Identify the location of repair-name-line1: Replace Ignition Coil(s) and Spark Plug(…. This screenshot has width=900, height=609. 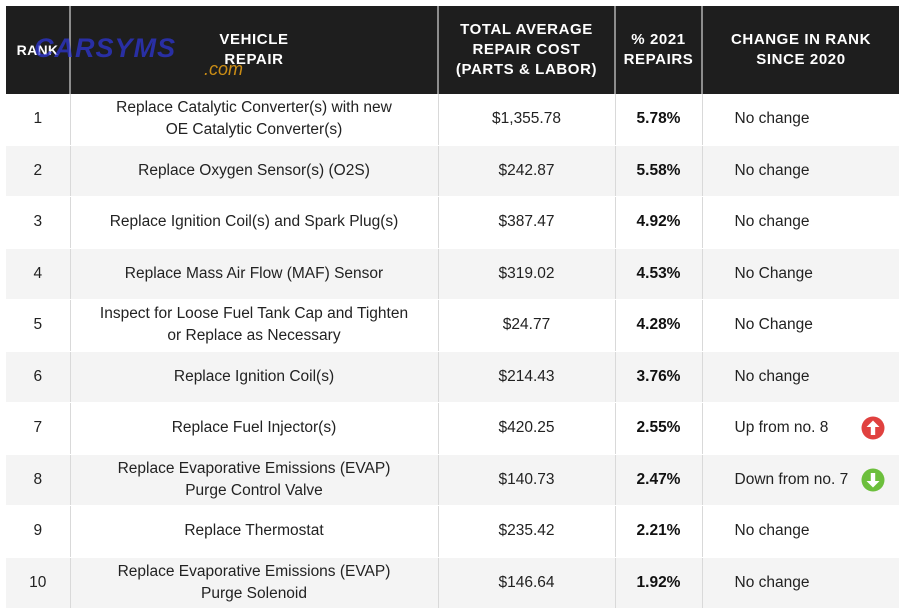
(254, 222).